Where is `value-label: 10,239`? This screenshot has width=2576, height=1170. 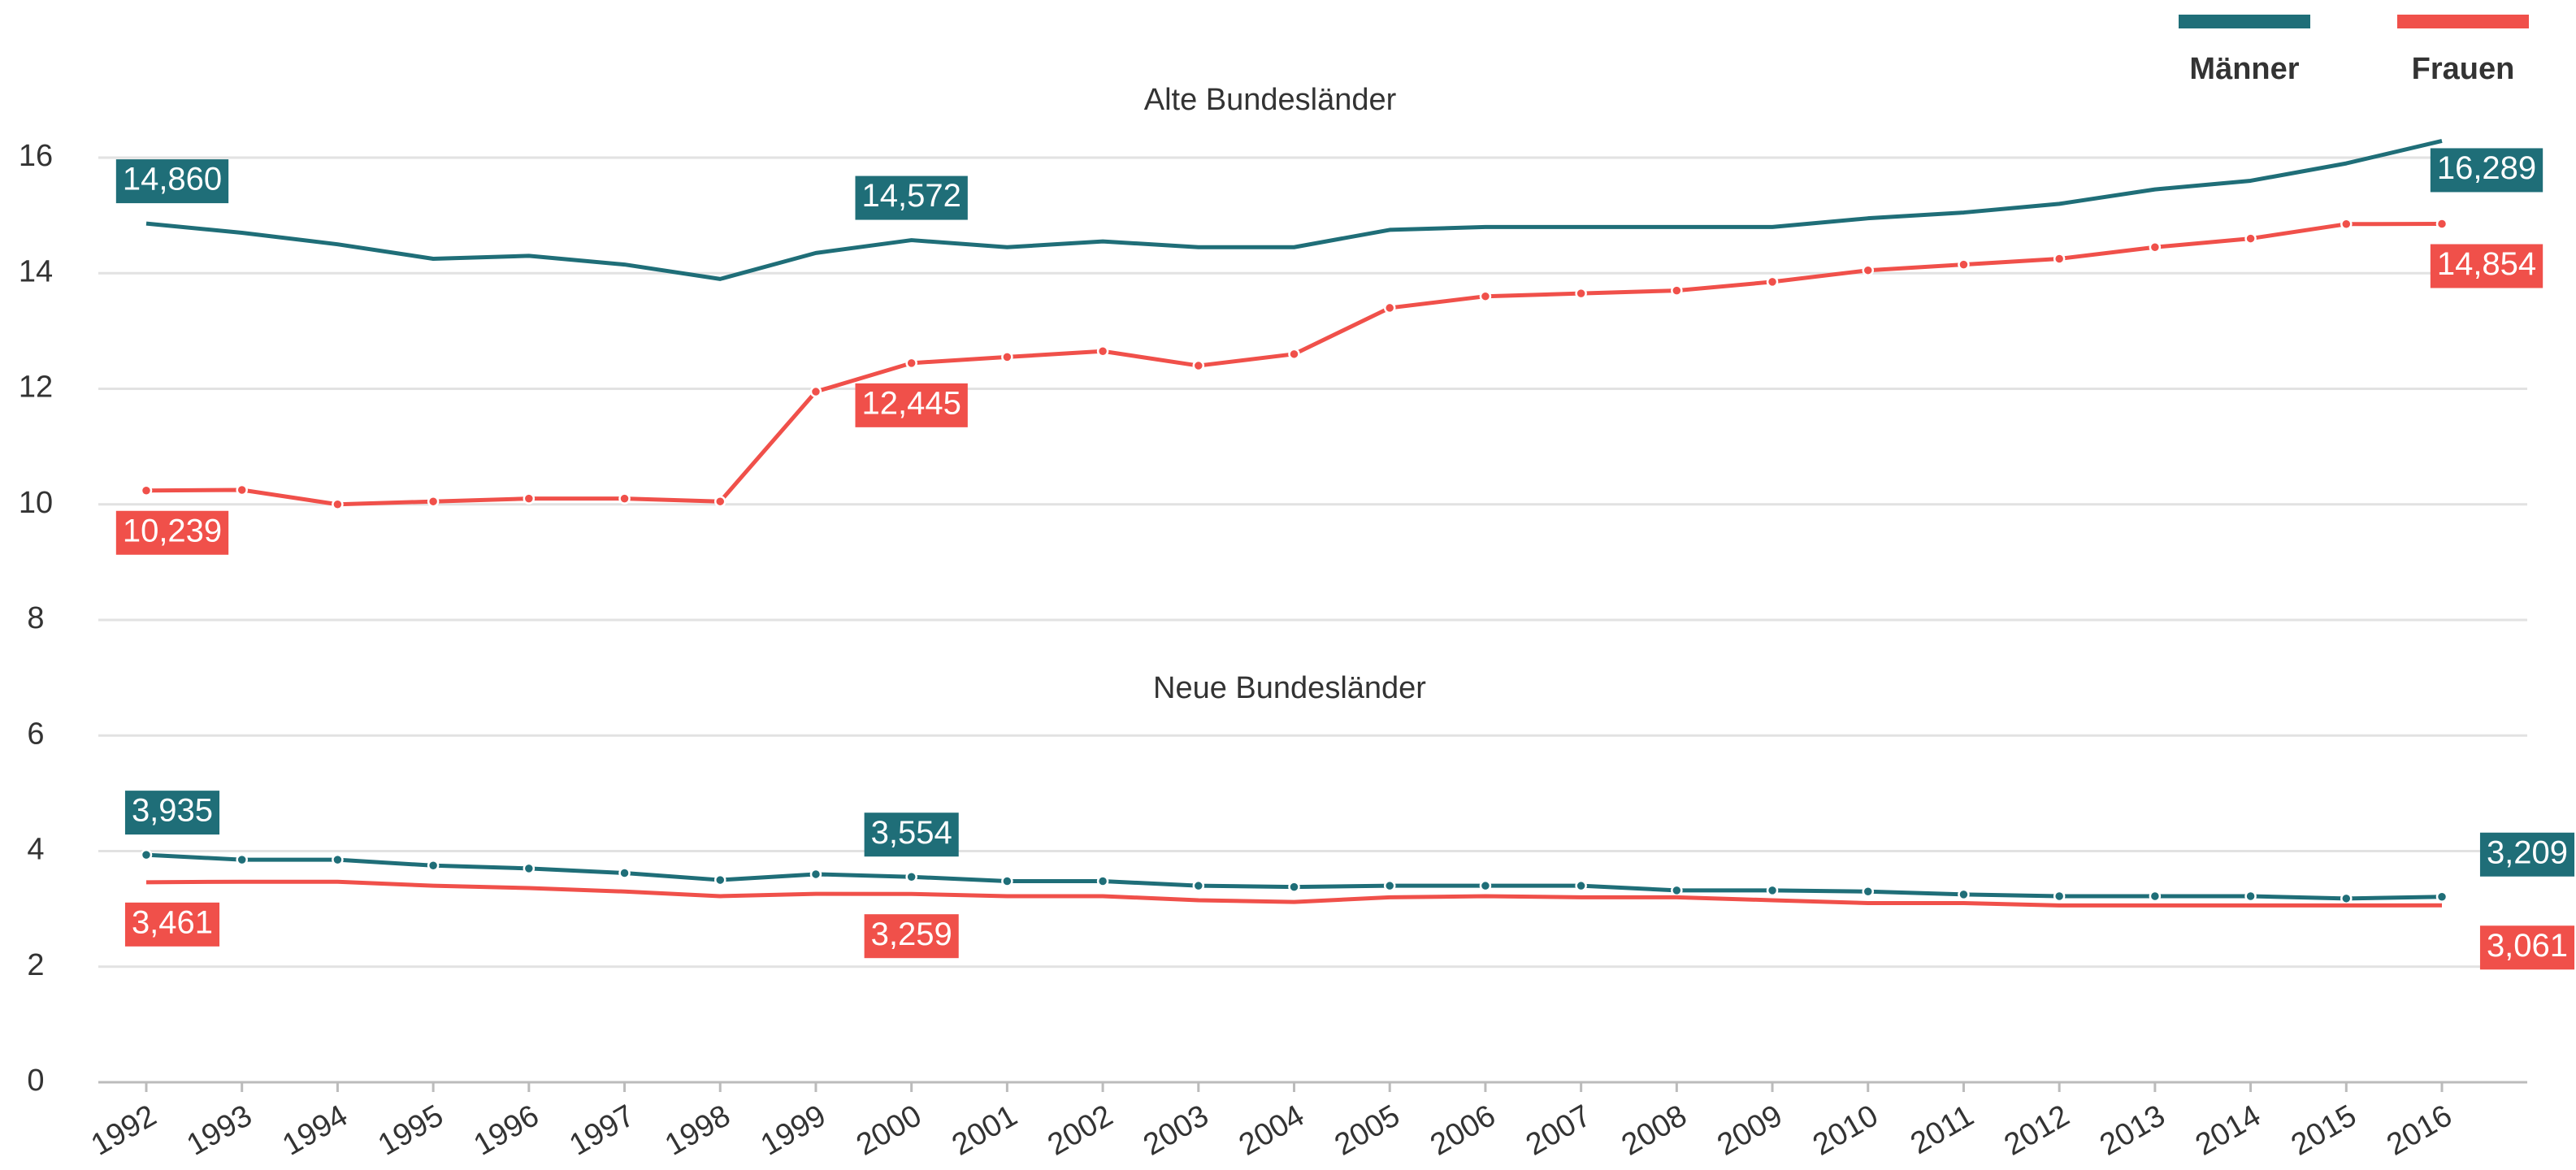 value-label: 10,239 is located at coordinates (172, 530).